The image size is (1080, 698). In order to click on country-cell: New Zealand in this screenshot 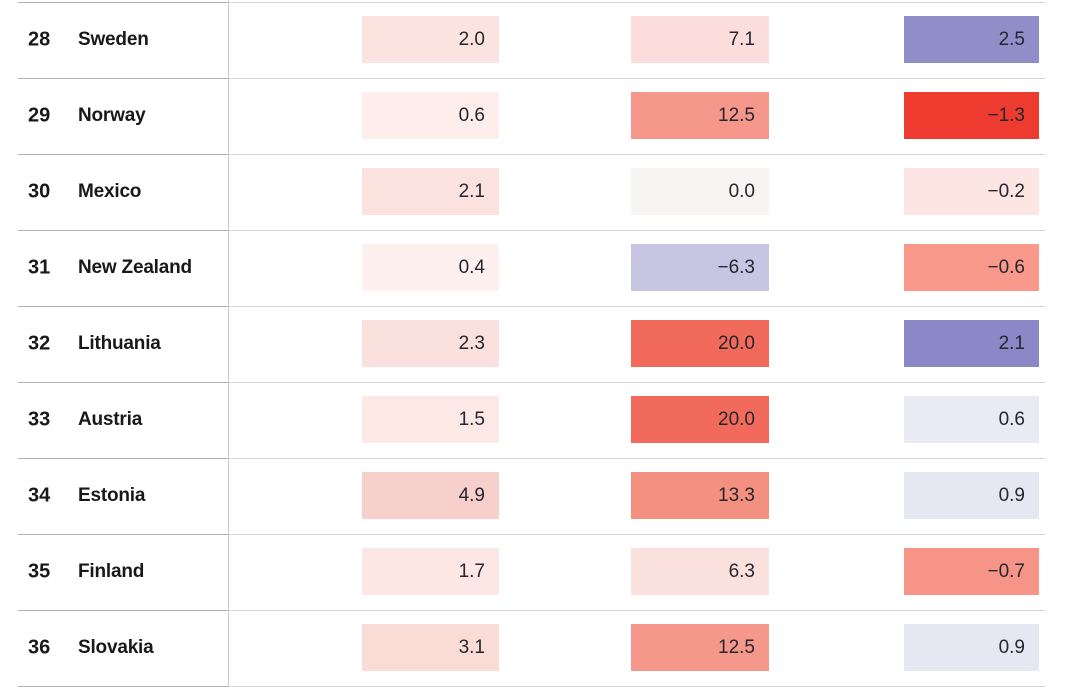, I will do `click(135, 267)`.